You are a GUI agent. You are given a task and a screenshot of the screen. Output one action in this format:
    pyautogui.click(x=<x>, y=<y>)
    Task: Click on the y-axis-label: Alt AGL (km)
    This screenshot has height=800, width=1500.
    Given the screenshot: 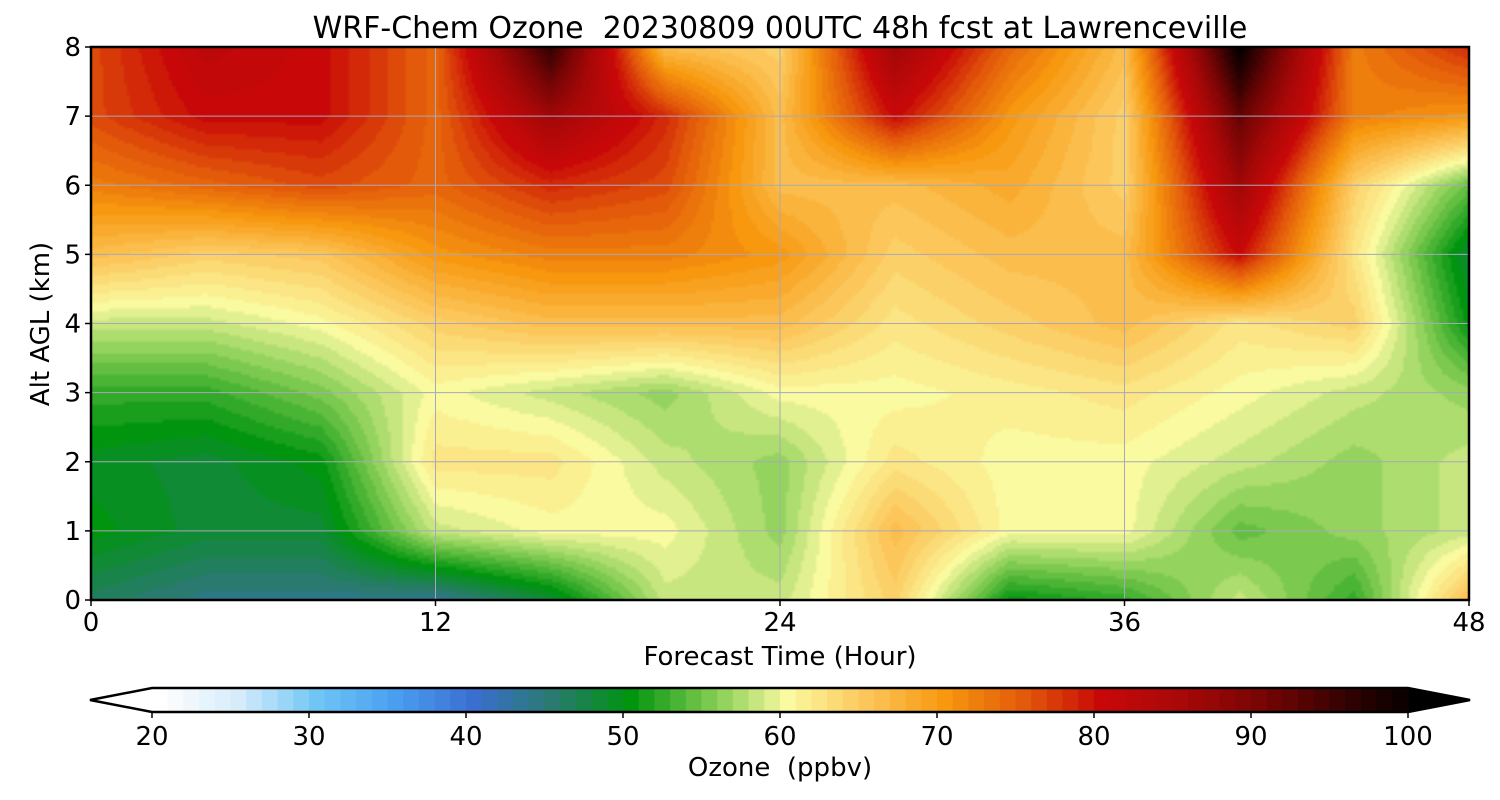 What is the action you would take?
    pyautogui.click(x=41, y=324)
    